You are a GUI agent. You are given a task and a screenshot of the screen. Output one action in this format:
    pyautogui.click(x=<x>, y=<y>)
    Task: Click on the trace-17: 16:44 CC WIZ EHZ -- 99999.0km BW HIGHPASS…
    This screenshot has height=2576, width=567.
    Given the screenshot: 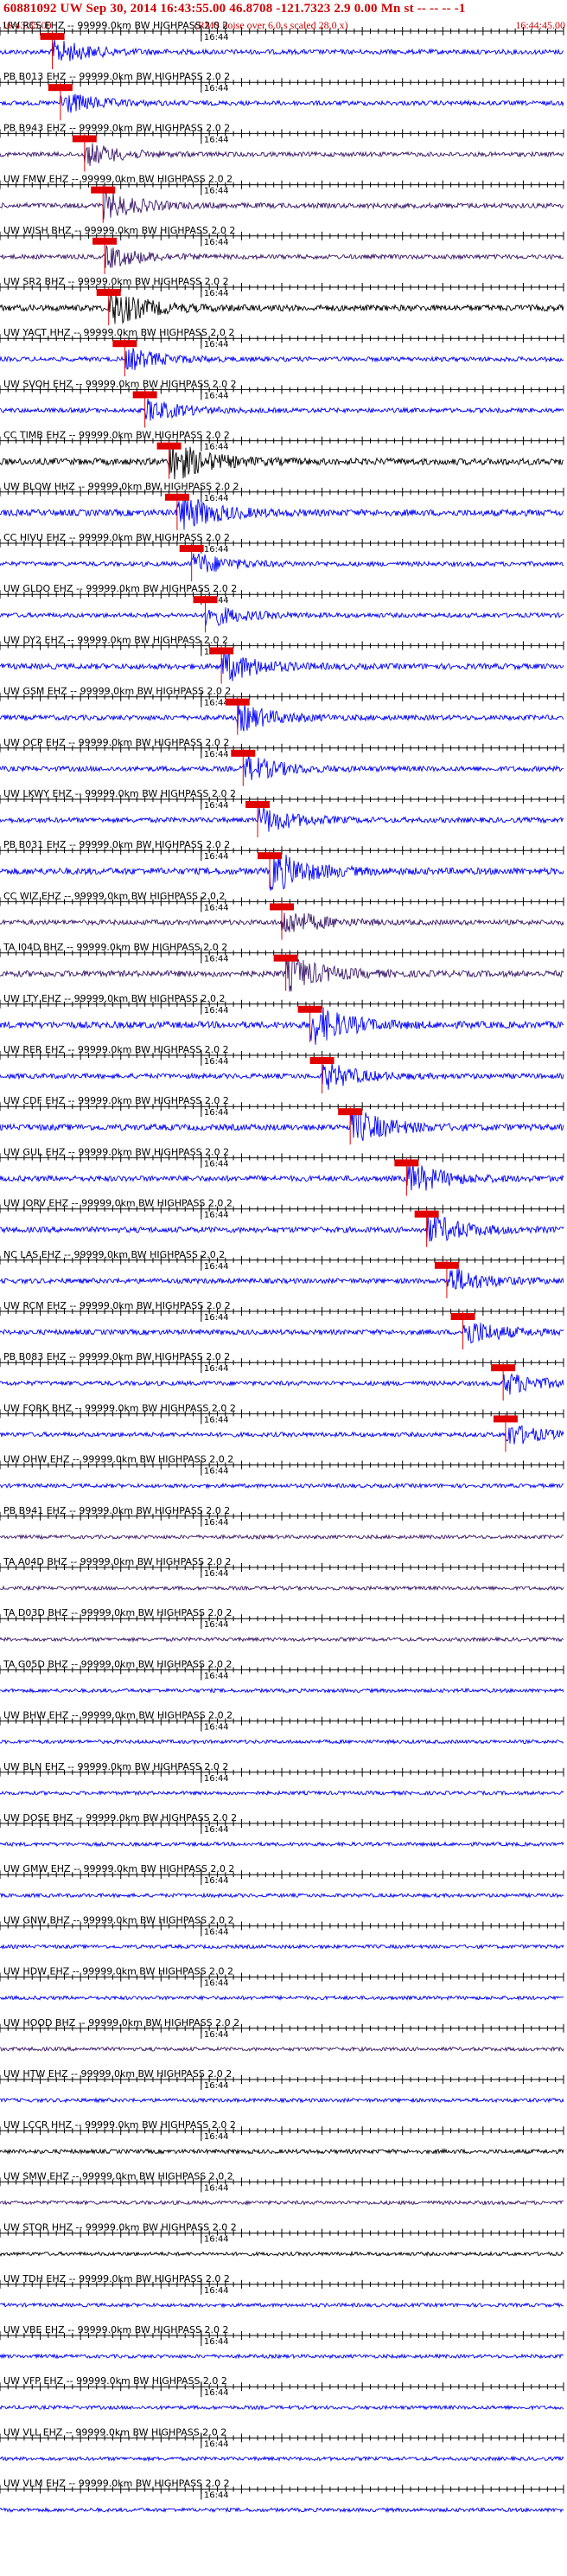 What is the action you would take?
    pyautogui.click(x=282, y=915)
    